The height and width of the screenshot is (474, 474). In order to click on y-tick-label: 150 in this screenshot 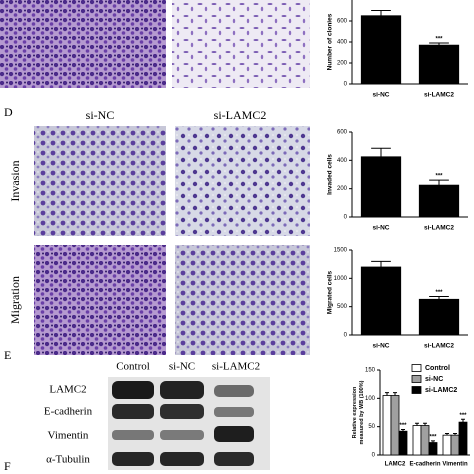, I will do `click(370, 371)`.